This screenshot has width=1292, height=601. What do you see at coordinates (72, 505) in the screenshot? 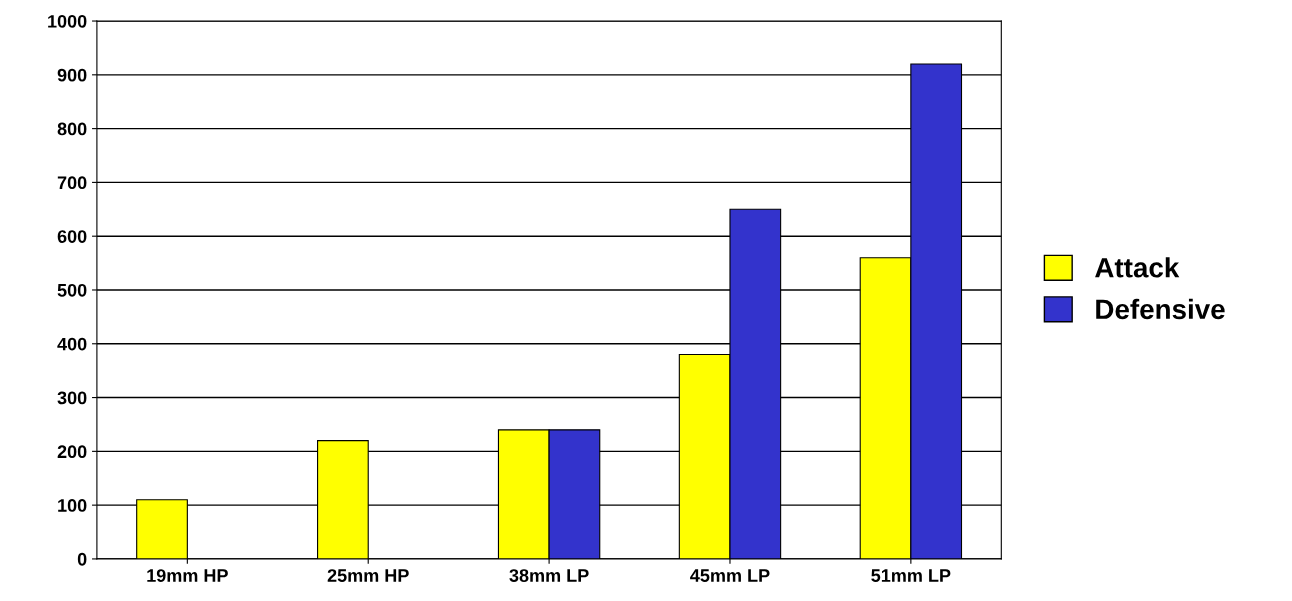
I see `y-tick-label: 100` at bounding box center [72, 505].